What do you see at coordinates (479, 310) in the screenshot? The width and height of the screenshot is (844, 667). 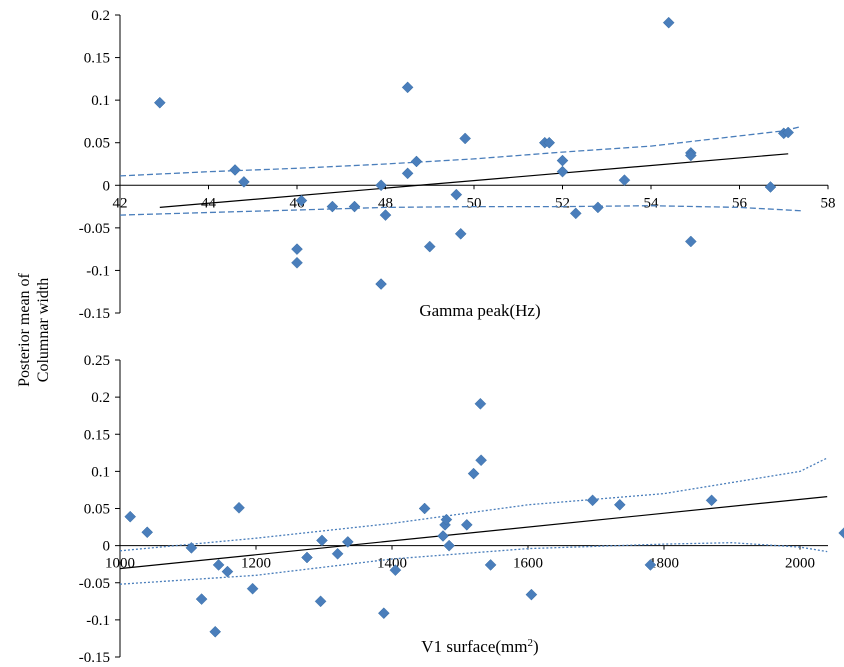 I see `x-axis-label: Gamma peak(Hz)` at bounding box center [479, 310].